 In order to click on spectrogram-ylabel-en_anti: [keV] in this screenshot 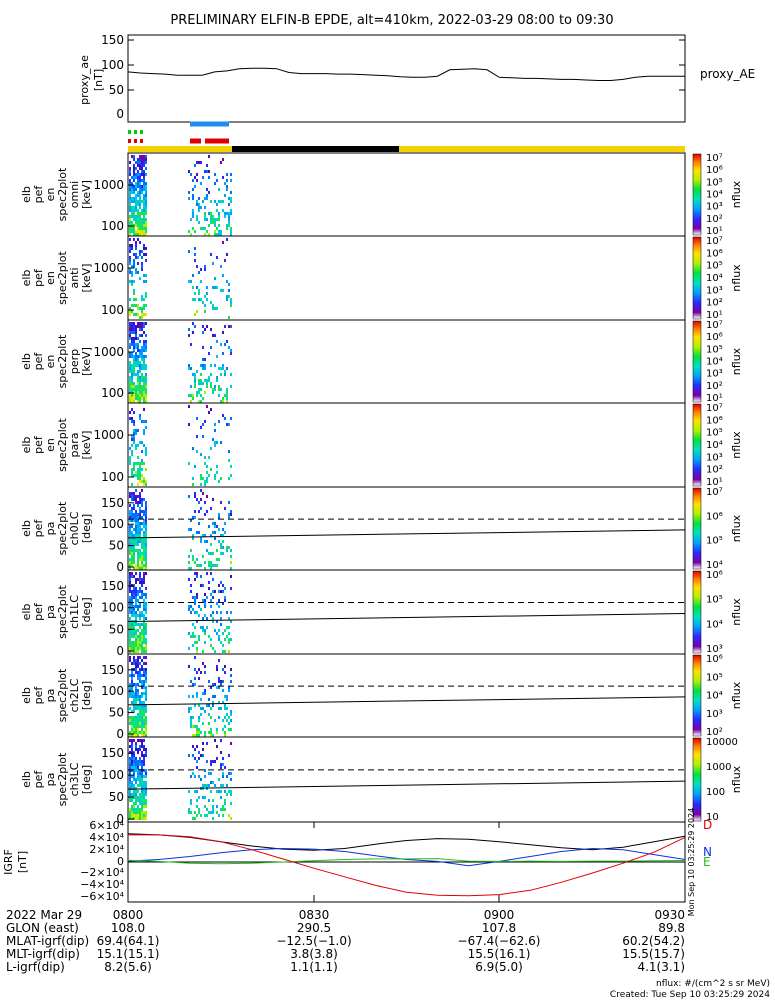, I will do `click(86, 278)`.